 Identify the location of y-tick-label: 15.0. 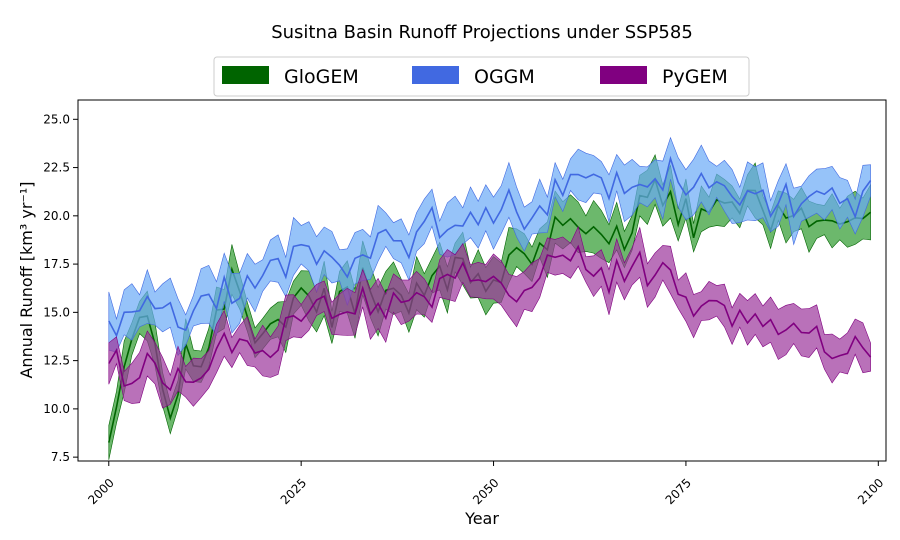
(56, 312).